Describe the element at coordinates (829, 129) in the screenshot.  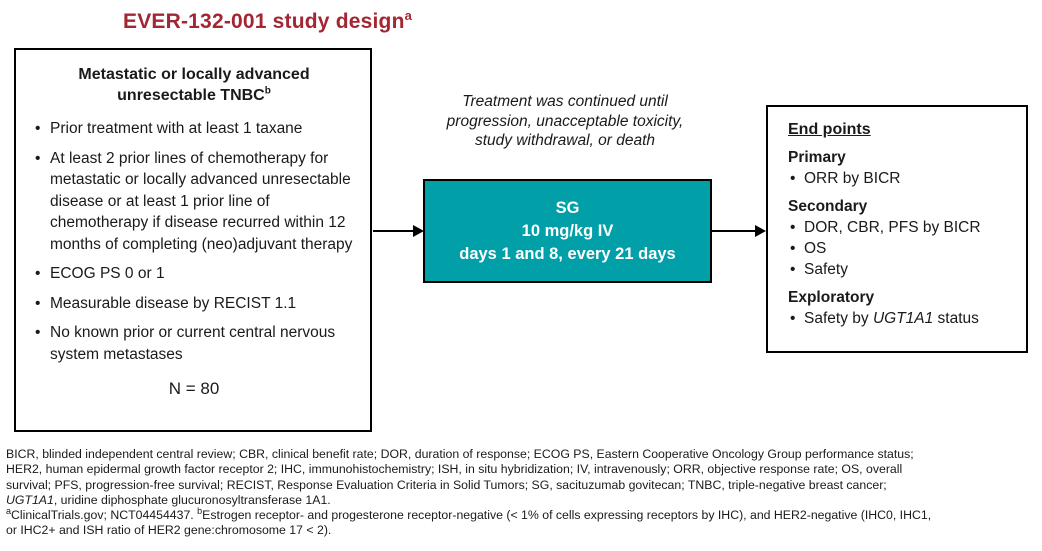
I see `endpoints-heading: End points` at that location.